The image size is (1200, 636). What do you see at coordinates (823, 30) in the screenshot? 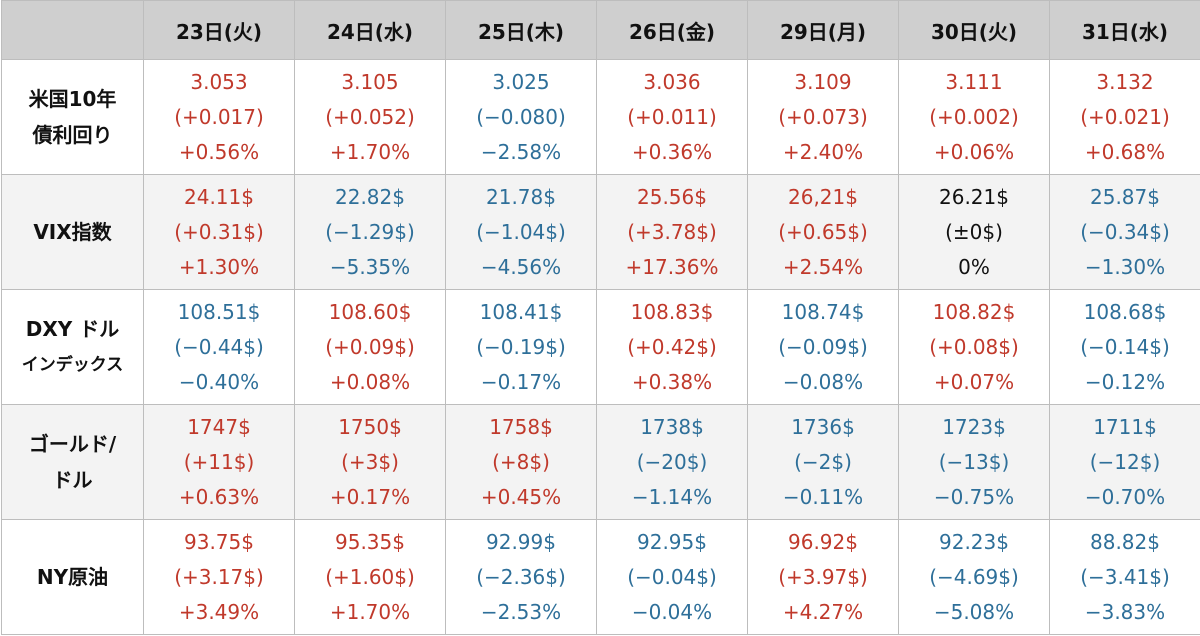
I see `date-header: 29日(月)` at bounding box center [823, 30].